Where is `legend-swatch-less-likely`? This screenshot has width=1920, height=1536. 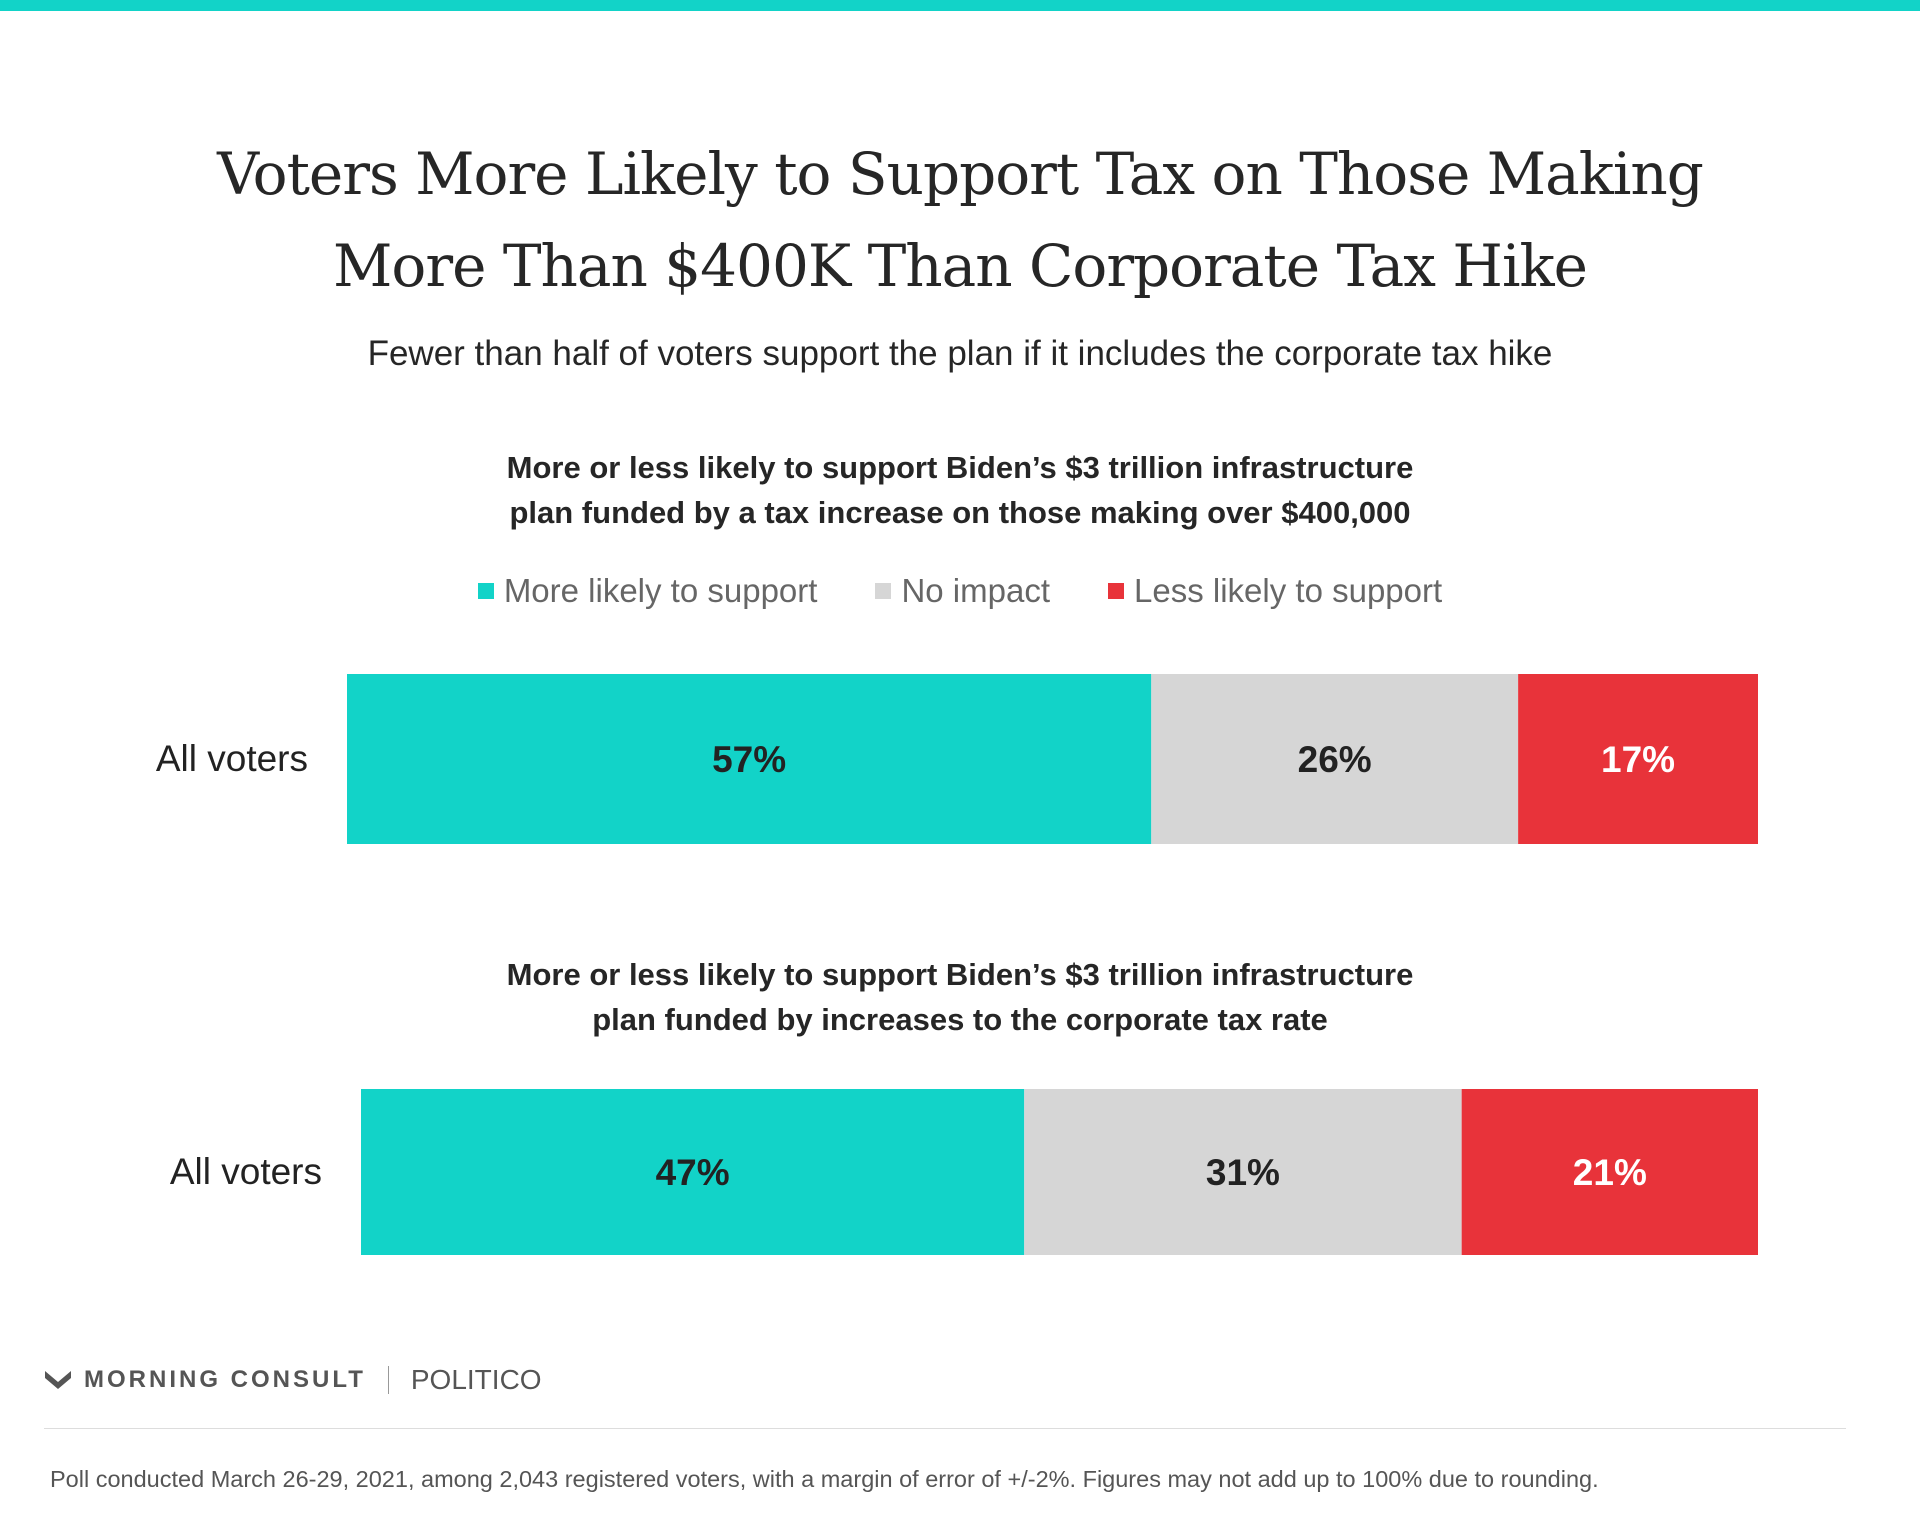 legend-swatch-less-likely is located at coordinates (1116, 591).